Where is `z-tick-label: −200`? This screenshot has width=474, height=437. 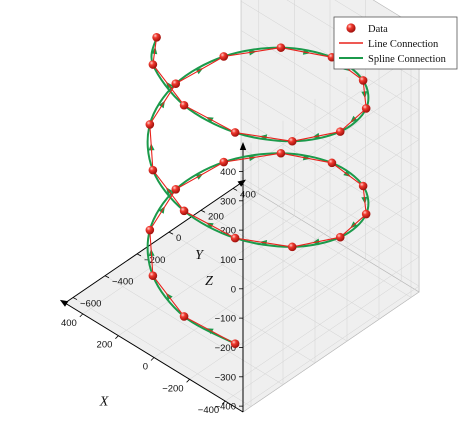 z-tick-label: −200 is located at coordinates (225, 348).